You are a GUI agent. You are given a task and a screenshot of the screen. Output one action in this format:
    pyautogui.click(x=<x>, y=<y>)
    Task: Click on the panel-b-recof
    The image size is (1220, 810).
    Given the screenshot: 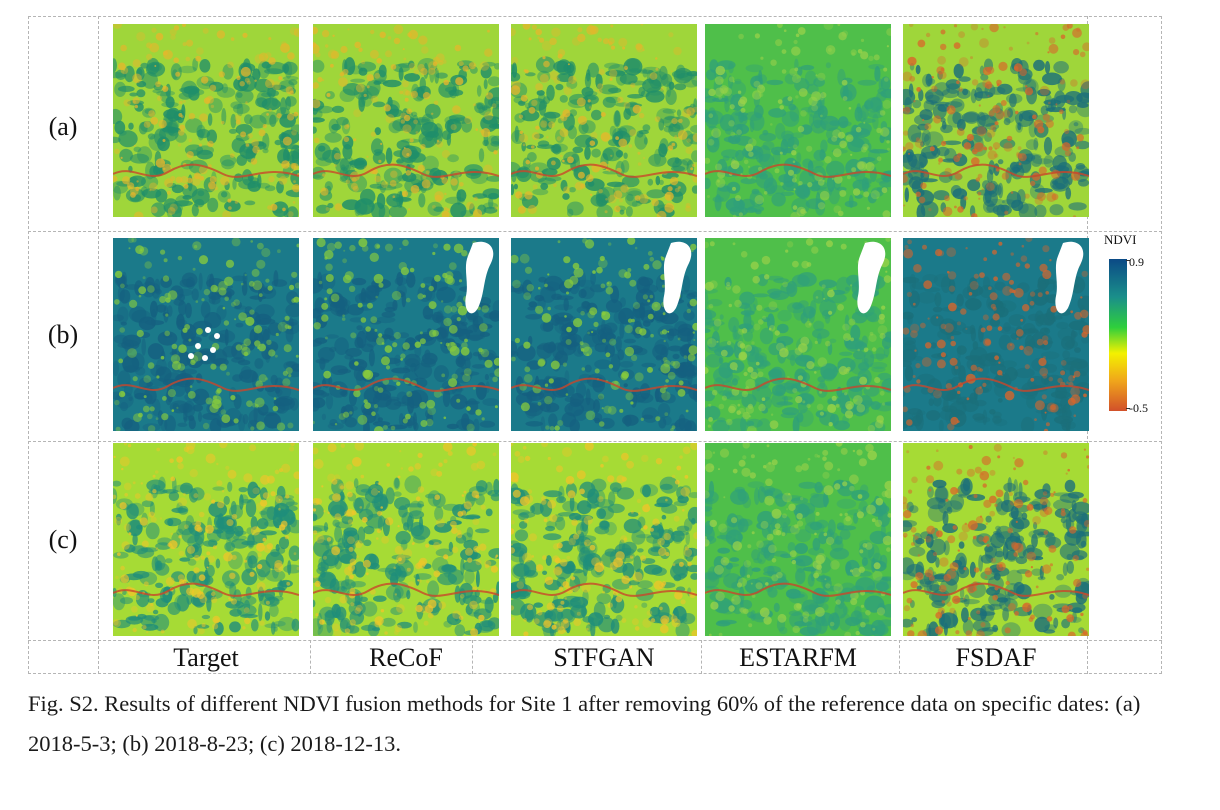 What is the action you would take?
    pyautogui.click(x=406, y=334)
    